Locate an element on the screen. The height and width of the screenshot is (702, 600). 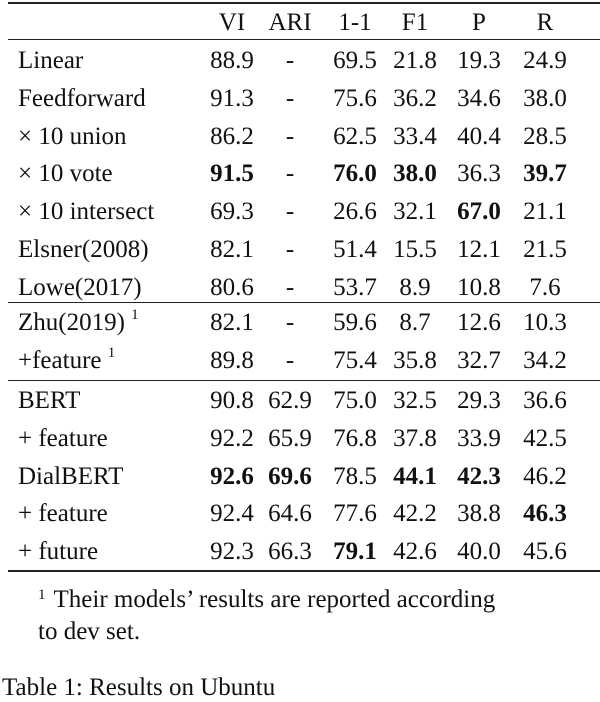
table-cell: 33.9 is located at coordinates (479, 438).